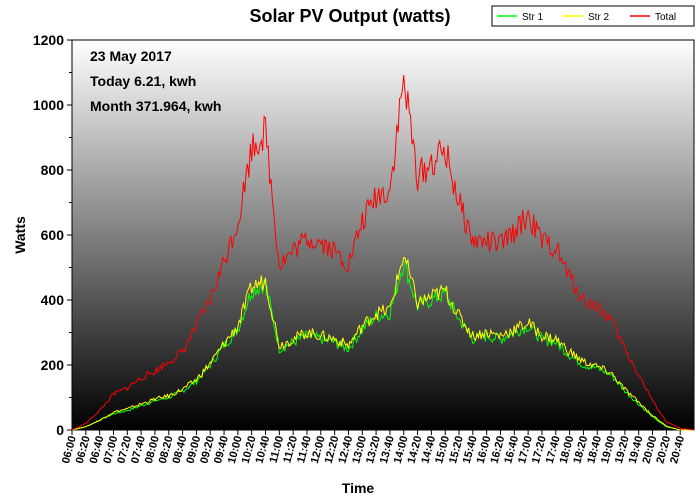  What do you see at coordinates (349, 16) in the screenshot?
I see `chart-title: Solar PV Output (watts)` at bounding box center [349, 16].